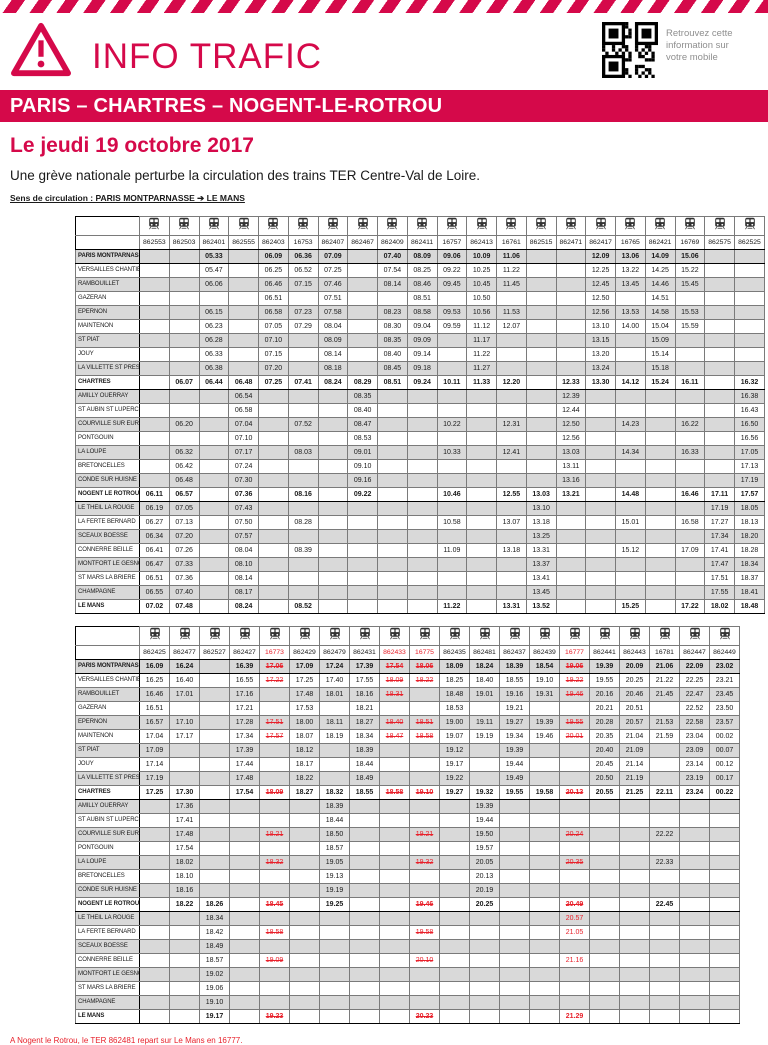 The width and height of the screenshot is (768, 1045). I want to click on station-row: BRETONCELLES 18.10 19.13 20.13, so click(407, 876).